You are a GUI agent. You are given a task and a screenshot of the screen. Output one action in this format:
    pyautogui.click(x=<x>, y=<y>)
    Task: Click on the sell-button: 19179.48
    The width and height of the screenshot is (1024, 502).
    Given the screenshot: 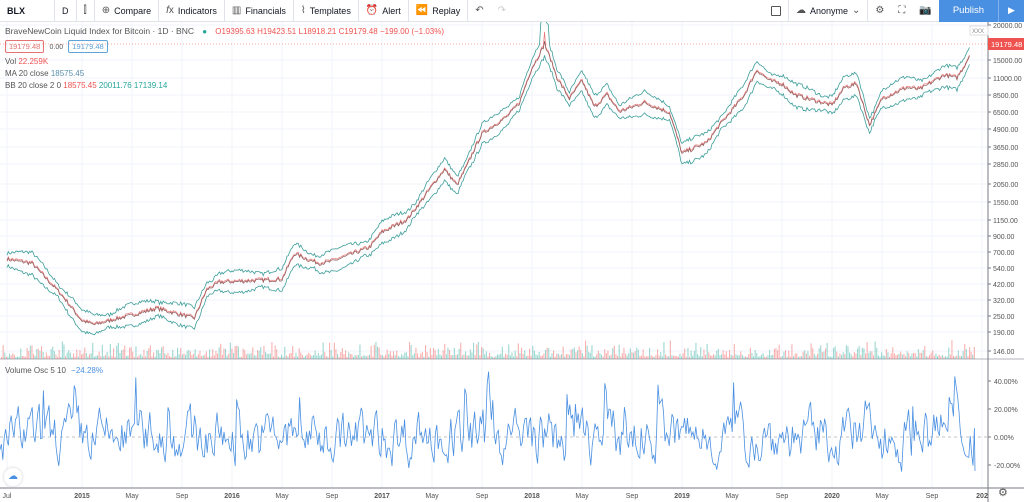 What is the action you would take?
    pyautogui.click(x=25, y=46)
    